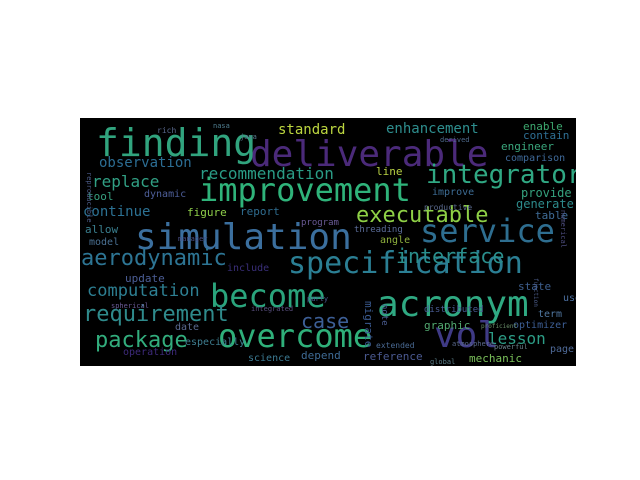  What do you see at coordinates (546, 193) in the screenshot?
I see `word-provide: provide` at bounding box center [546, 193].